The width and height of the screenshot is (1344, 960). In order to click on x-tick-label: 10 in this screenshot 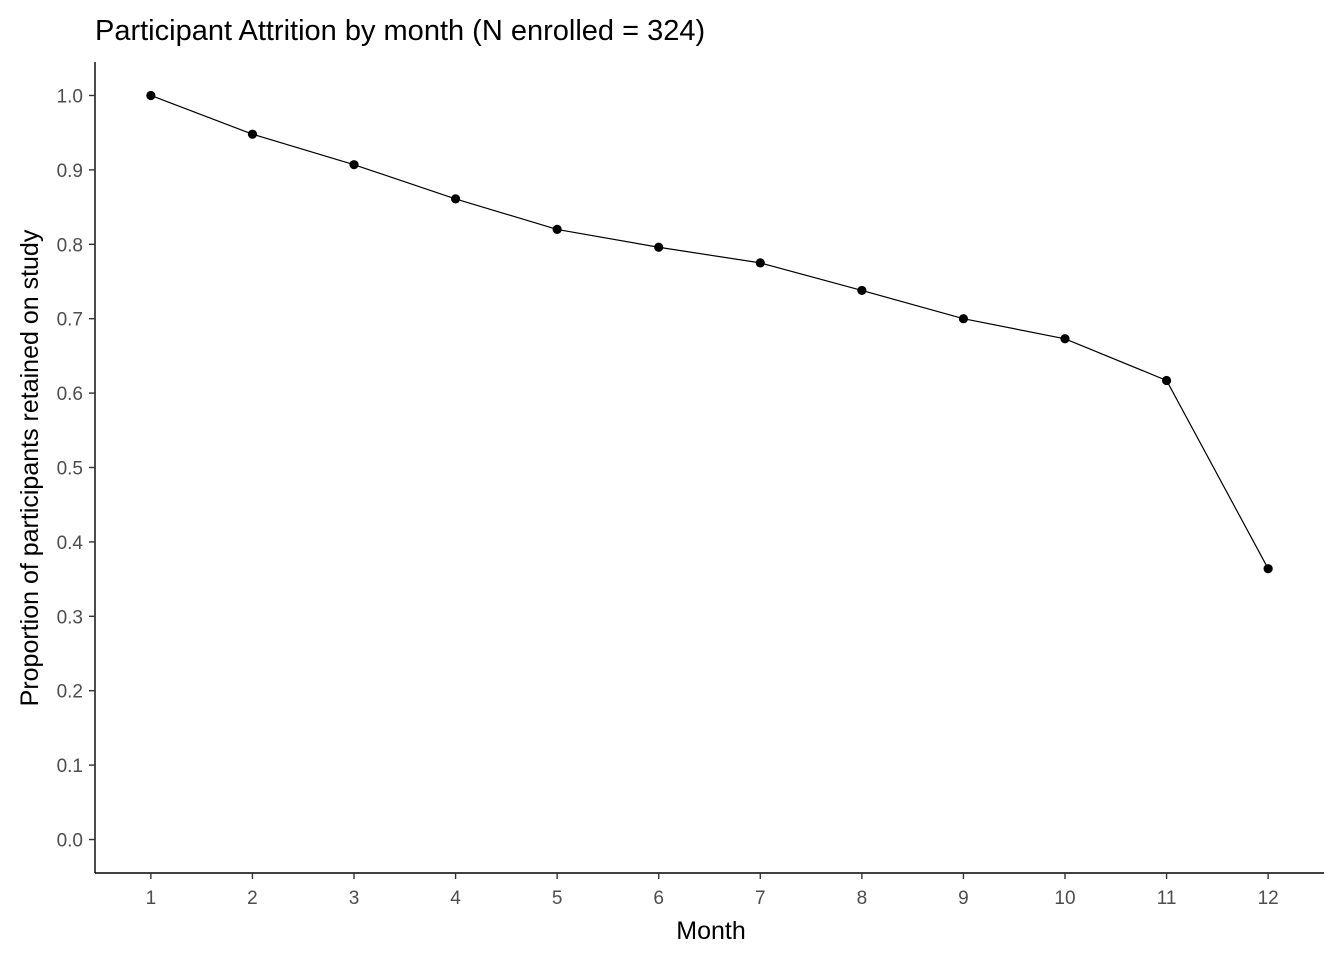, I will do `click(1064, 898)`.